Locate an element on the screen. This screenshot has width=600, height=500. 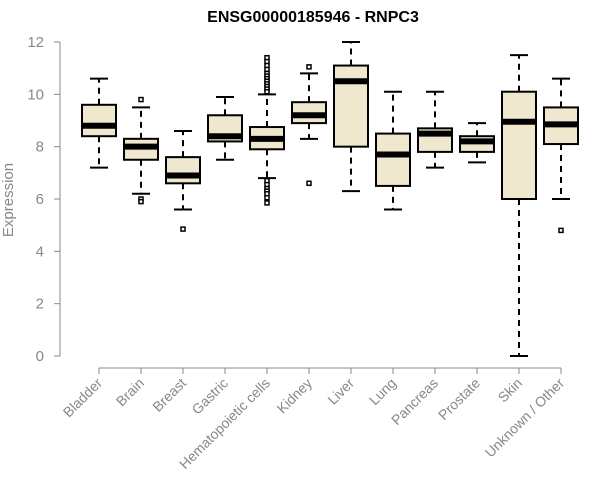
box-prostate is located at coordinates (477, 143).